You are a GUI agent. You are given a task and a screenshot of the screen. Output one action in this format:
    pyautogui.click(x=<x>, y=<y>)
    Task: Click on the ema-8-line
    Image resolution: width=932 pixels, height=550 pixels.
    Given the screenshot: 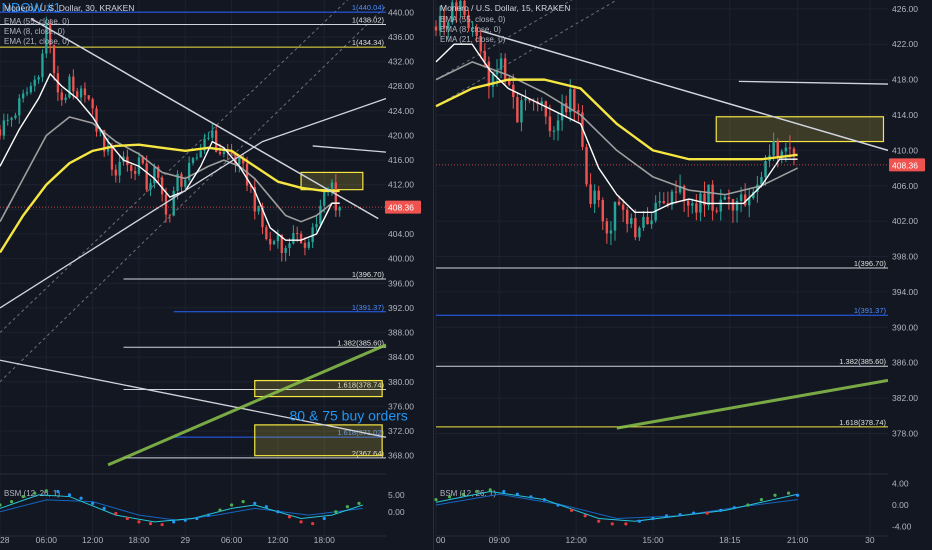 What is the action you would take?
    pyautogui.click(x=170, y=157)
    